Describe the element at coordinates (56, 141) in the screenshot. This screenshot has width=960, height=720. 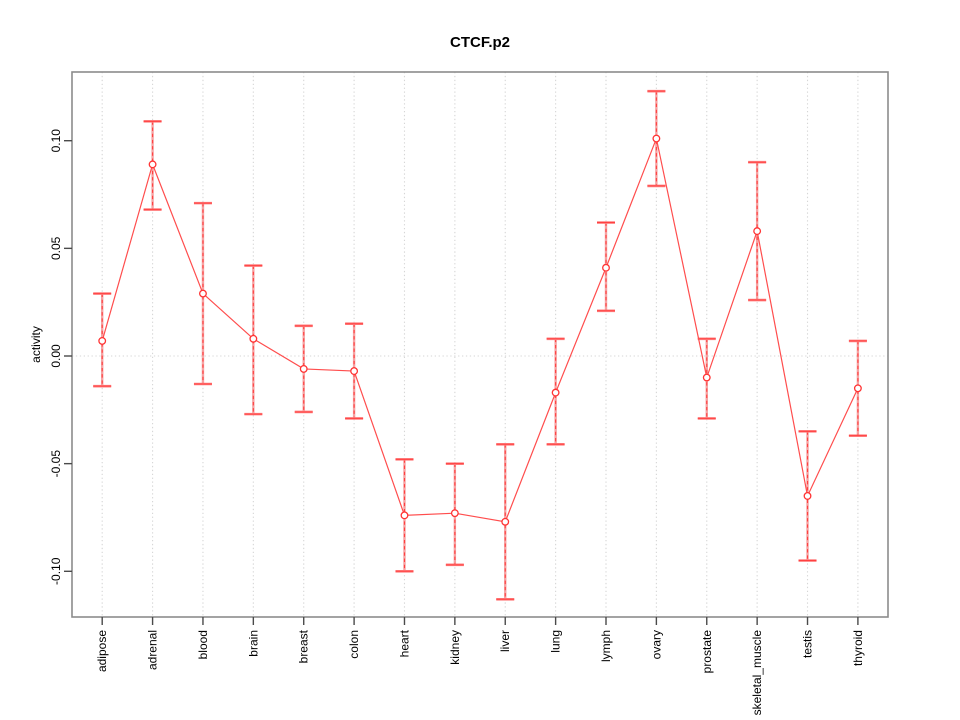
I see `y-tick-label: 0.10` at that location.